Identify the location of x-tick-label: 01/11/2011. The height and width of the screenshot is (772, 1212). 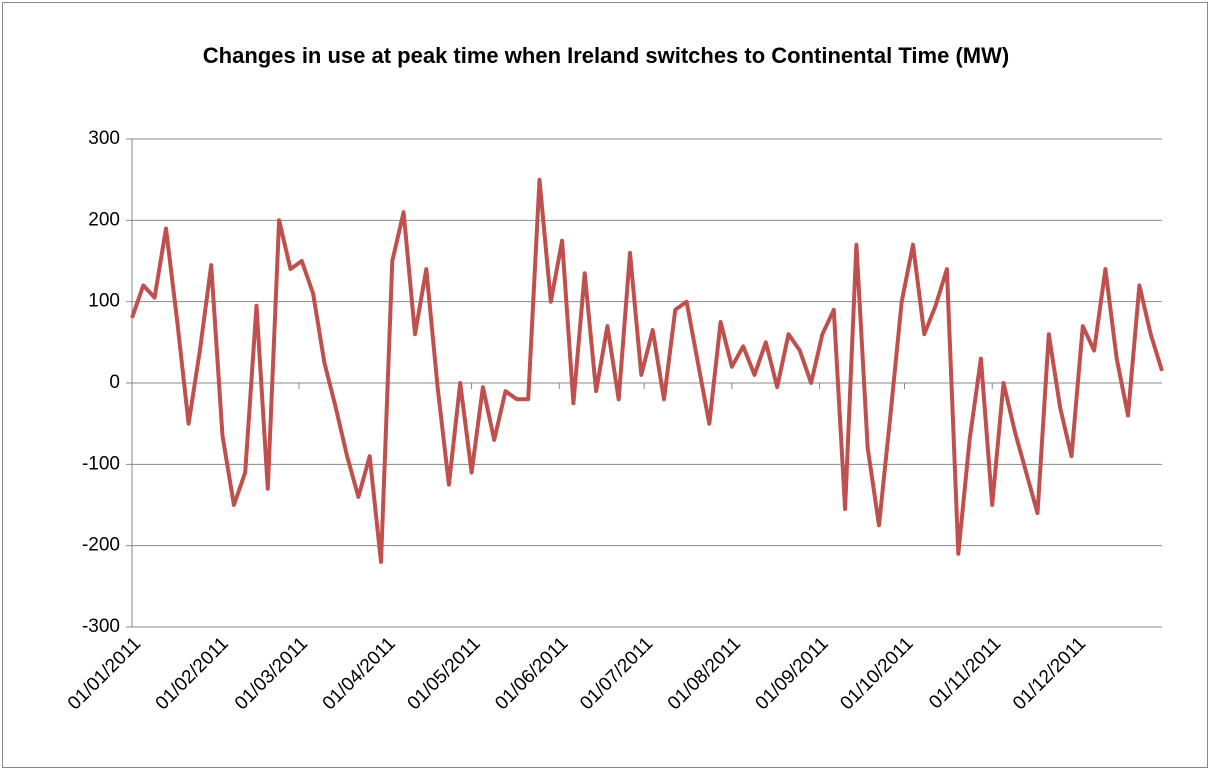
(965, 673).